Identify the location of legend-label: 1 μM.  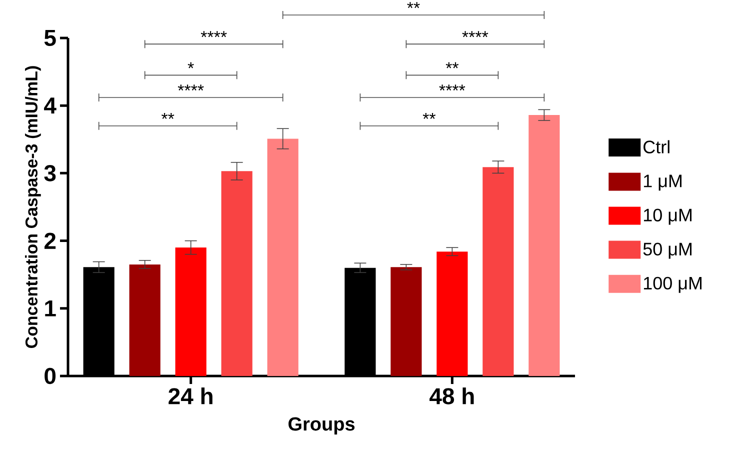
(663, 182).